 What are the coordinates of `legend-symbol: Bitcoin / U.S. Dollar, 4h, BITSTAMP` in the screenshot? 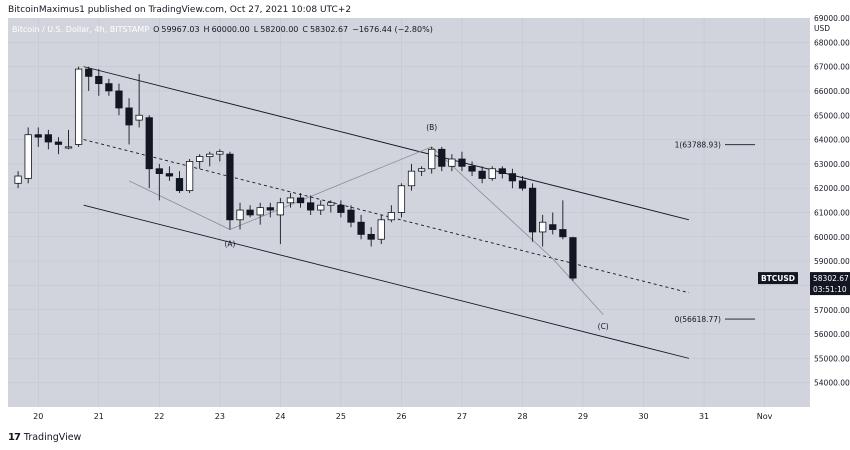 It's located at (80, 29).